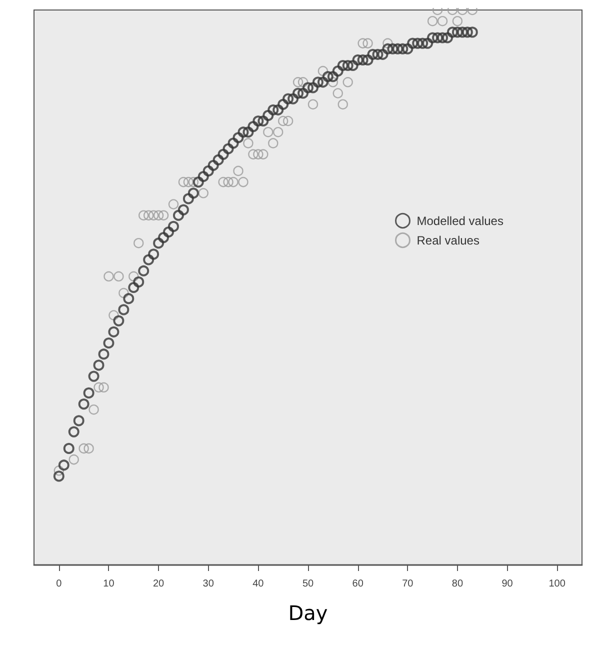  I want to click on x-tick-label: 30, so click(208, 584).